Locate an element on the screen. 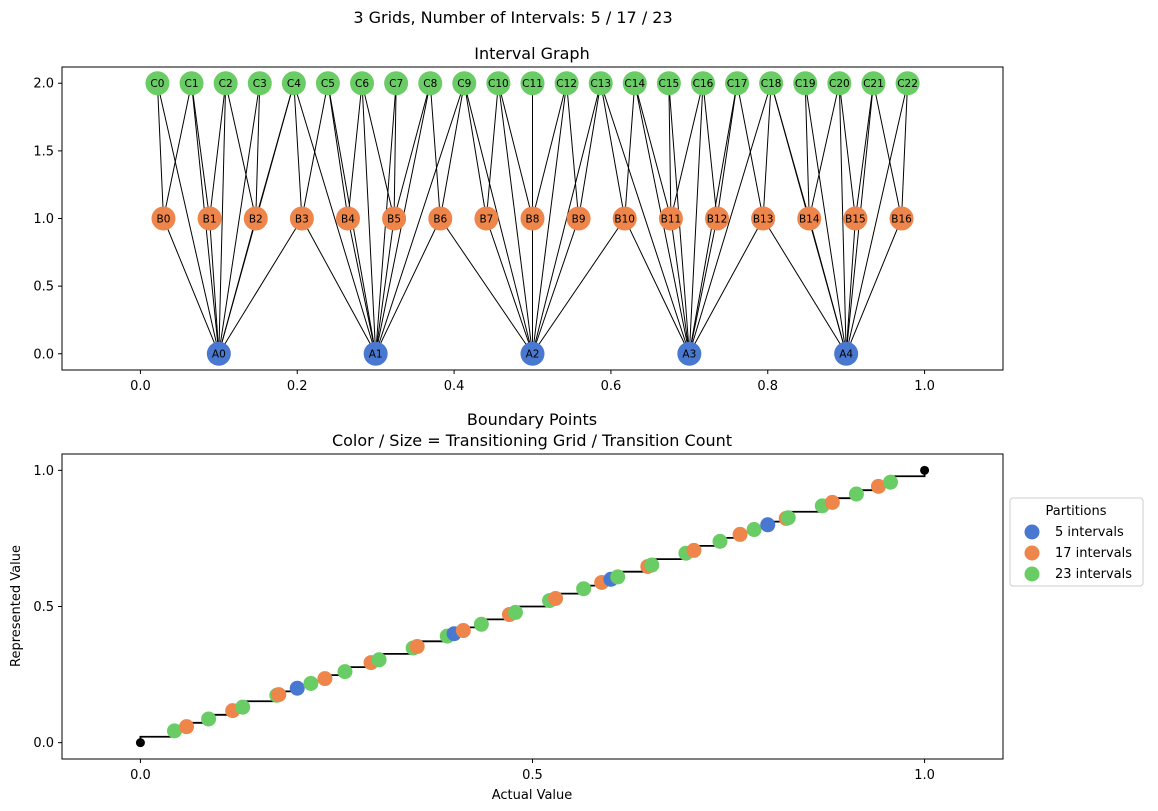 The width and height of the screenshot is (1158, 811). graph-node-B12: B12 is located at coordinates (717, 218).